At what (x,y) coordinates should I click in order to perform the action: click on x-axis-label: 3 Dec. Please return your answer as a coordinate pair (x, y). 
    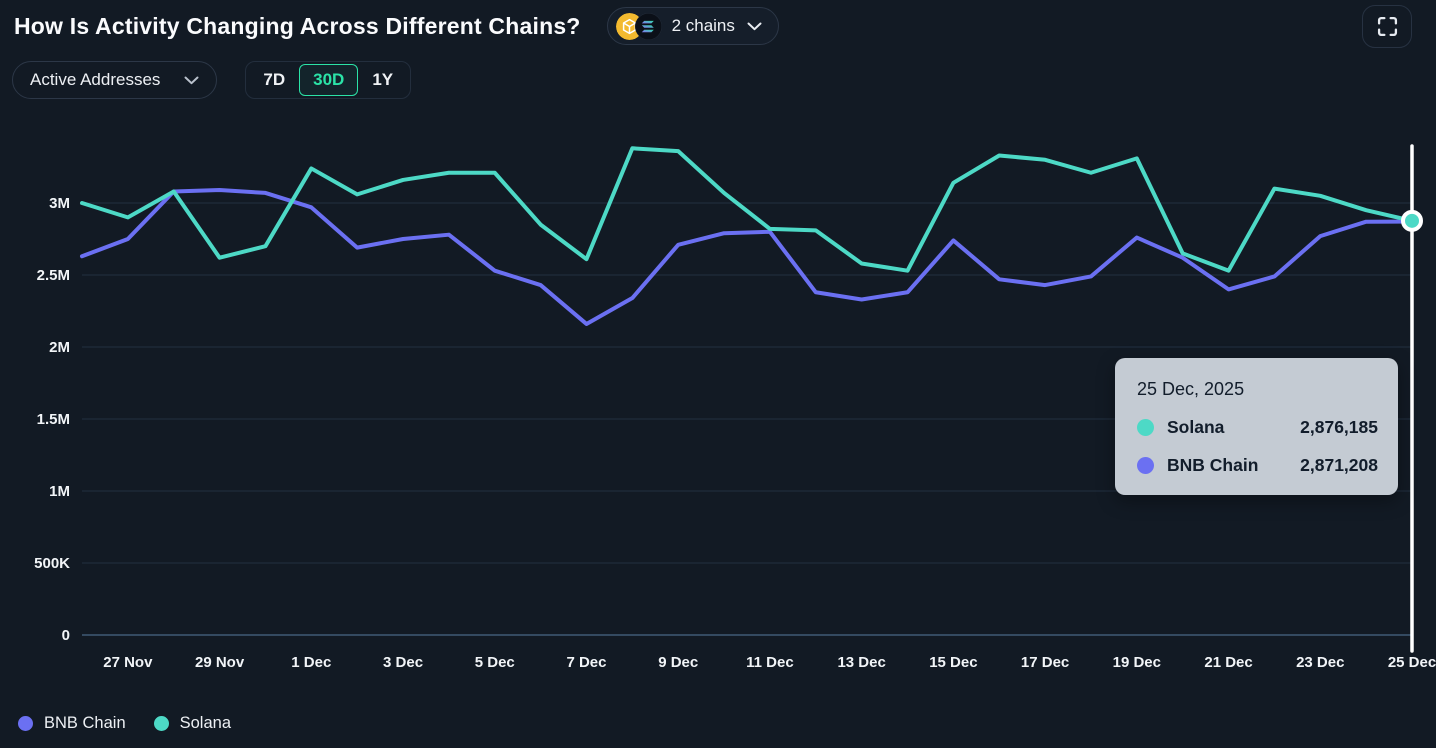
    Looking at the image, I should click on (403, 662).